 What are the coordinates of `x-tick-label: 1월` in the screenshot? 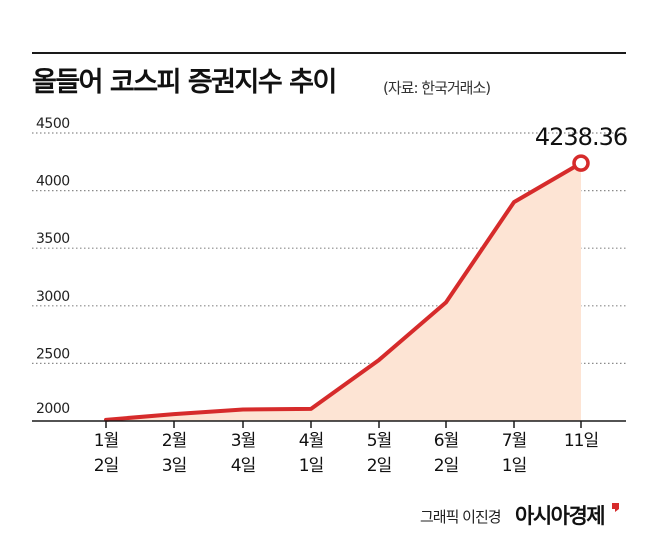 It's located at (106, 441).